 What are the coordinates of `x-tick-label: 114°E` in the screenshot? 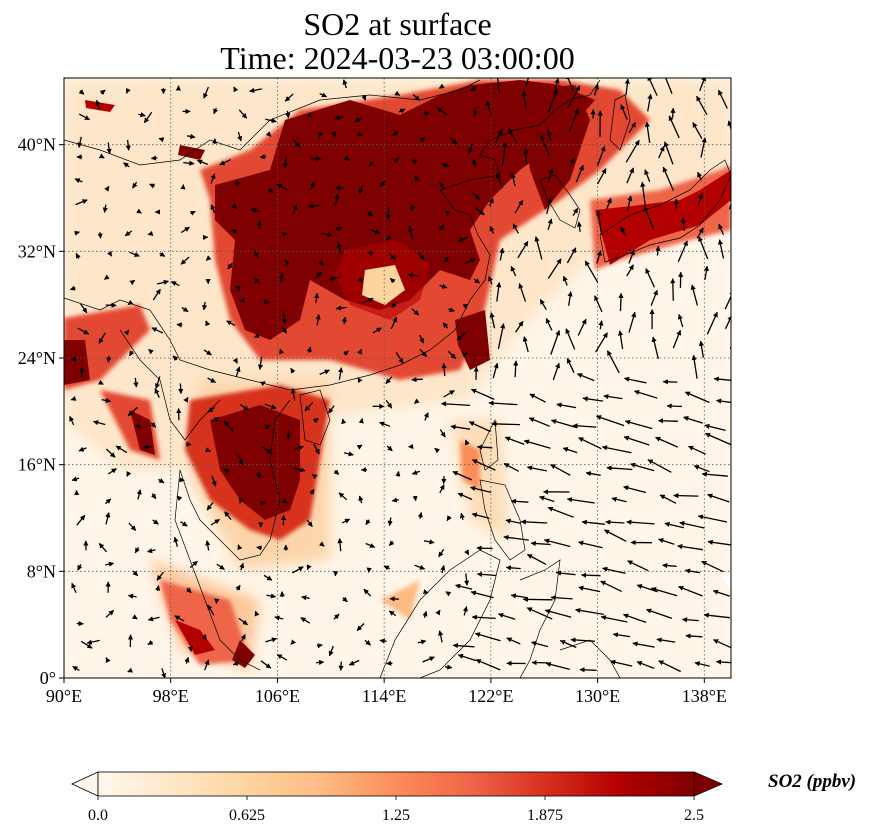 It's located at (384, 696).